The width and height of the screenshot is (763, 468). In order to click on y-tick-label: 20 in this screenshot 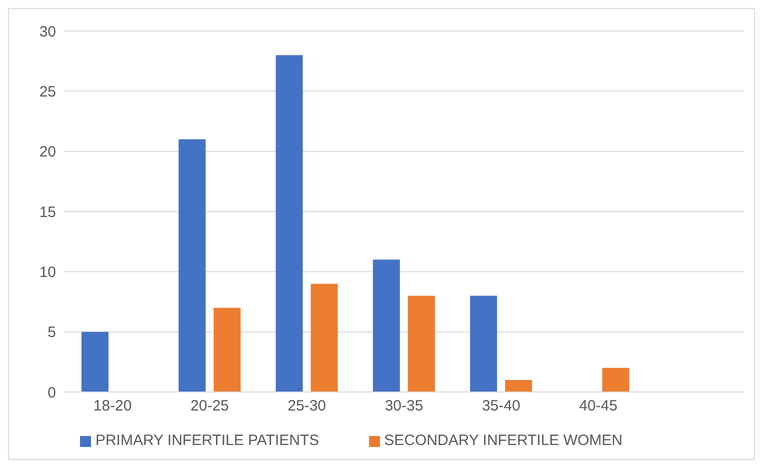, I will do `click(47, 152)`.